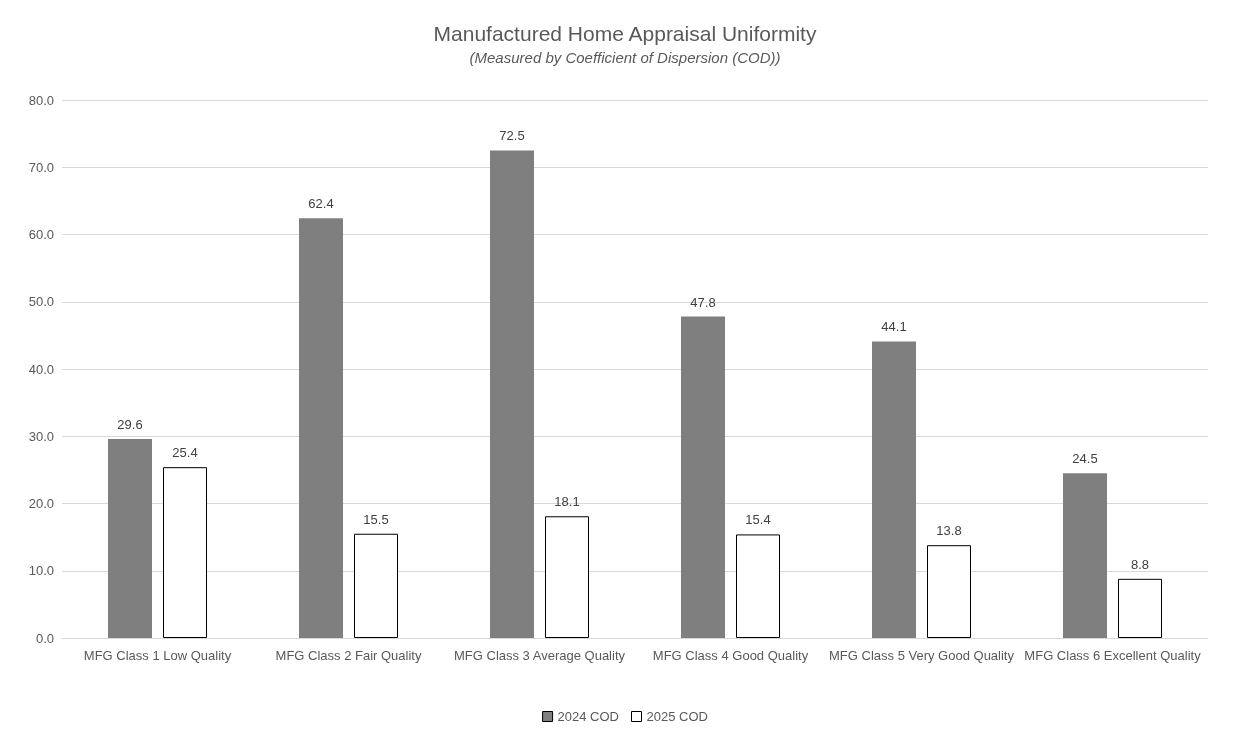  What do you see at coordinates (348, 655) in the screenshot?
I see `x-tick-label: MFG Class 2 Fair Quality` at bounding box center [348, 655].